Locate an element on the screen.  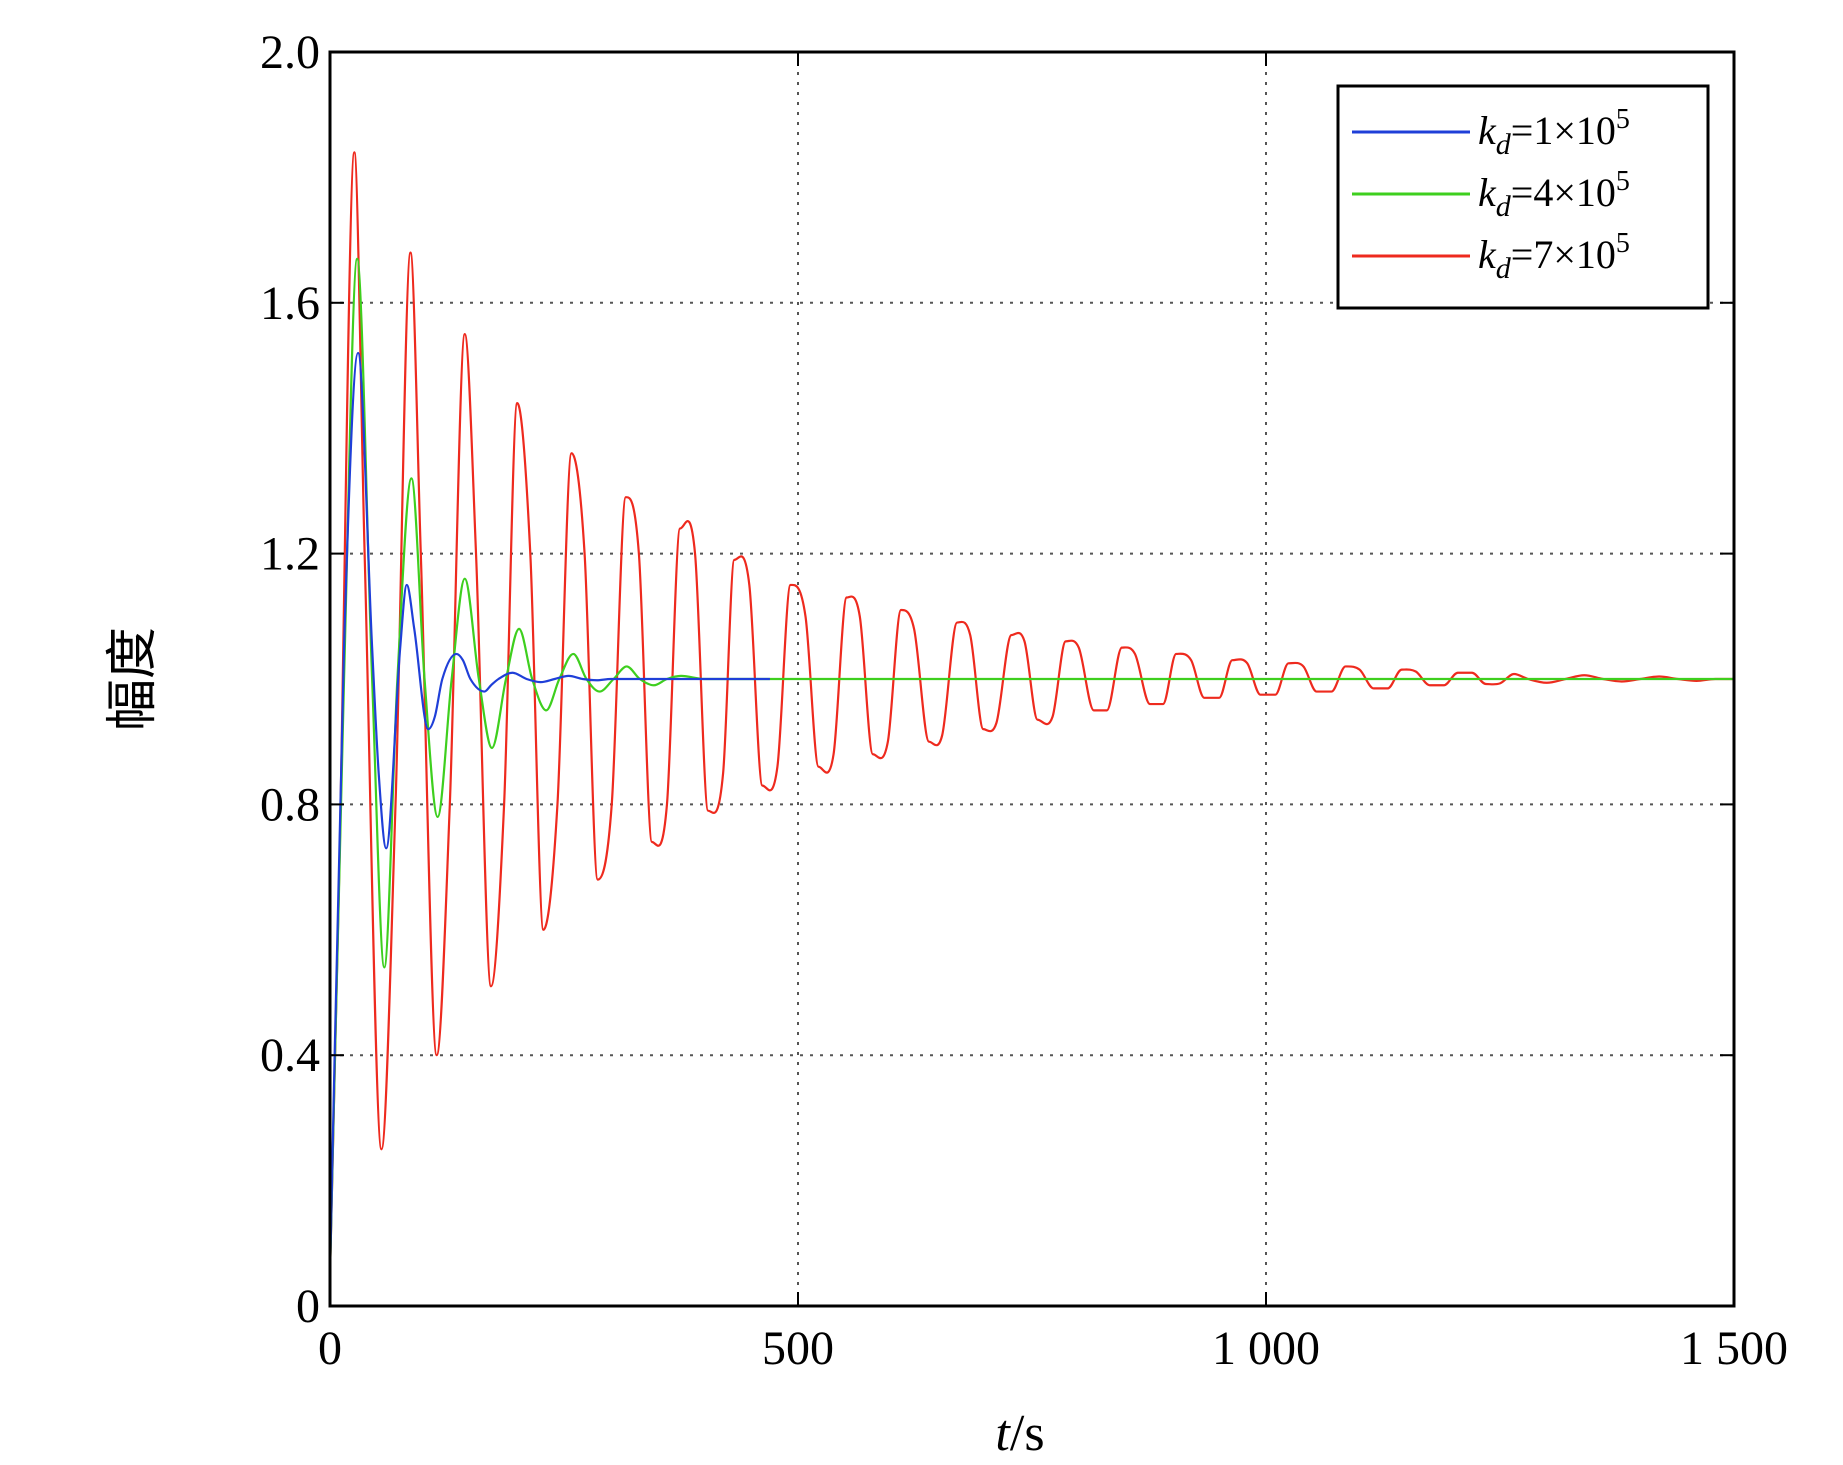
x-axis-title: t/s is located at coordinates (1019, 1433).